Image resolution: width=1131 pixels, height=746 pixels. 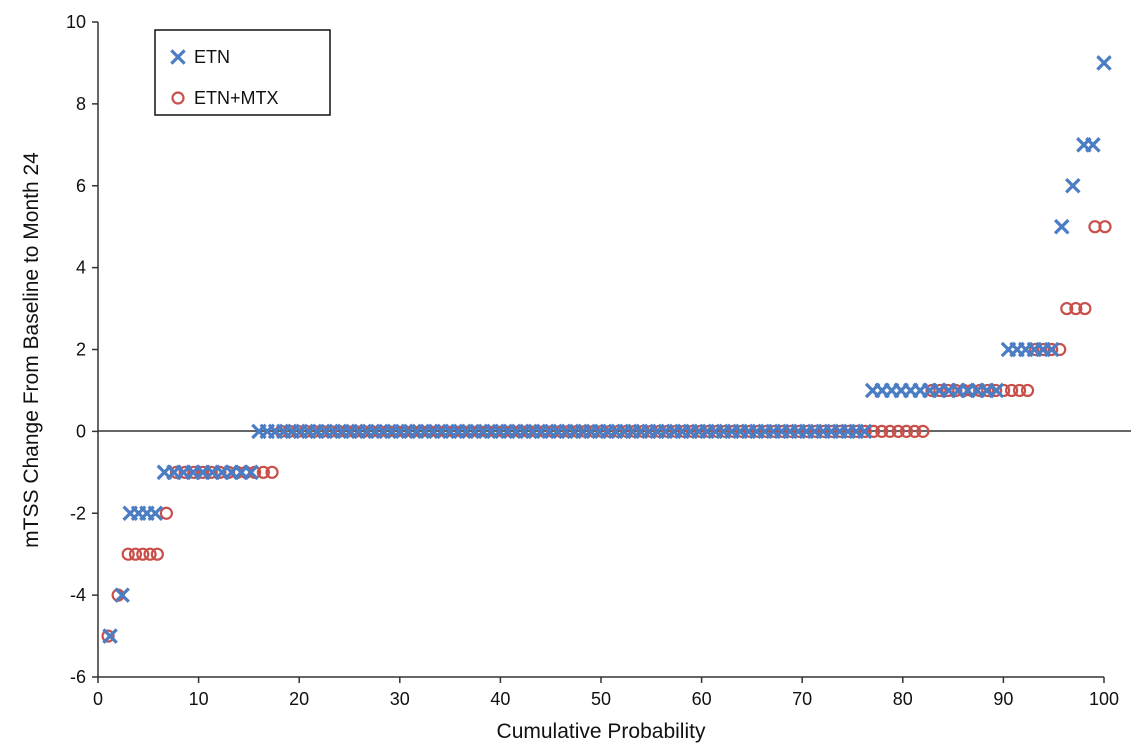 What do you see at coordinates (1104, 699) in the screenshot?
I see `x-tick-label: 100` at bounding box center [1104, 699].